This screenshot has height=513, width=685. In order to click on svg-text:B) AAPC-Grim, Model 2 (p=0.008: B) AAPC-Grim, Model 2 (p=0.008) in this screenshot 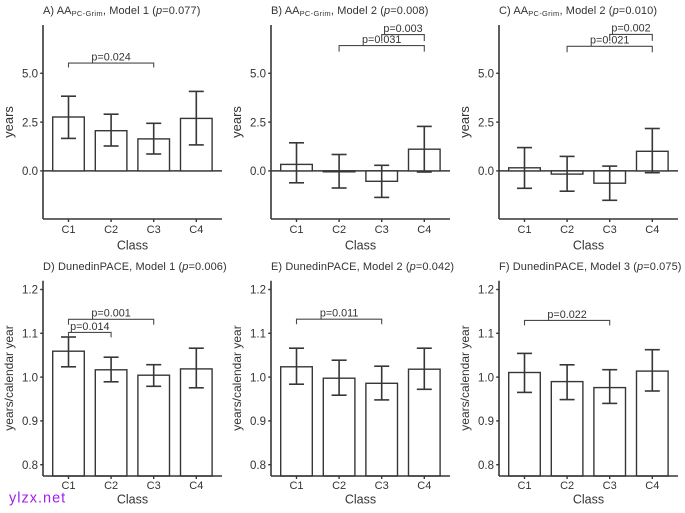, I will do `click(350, 11)`.